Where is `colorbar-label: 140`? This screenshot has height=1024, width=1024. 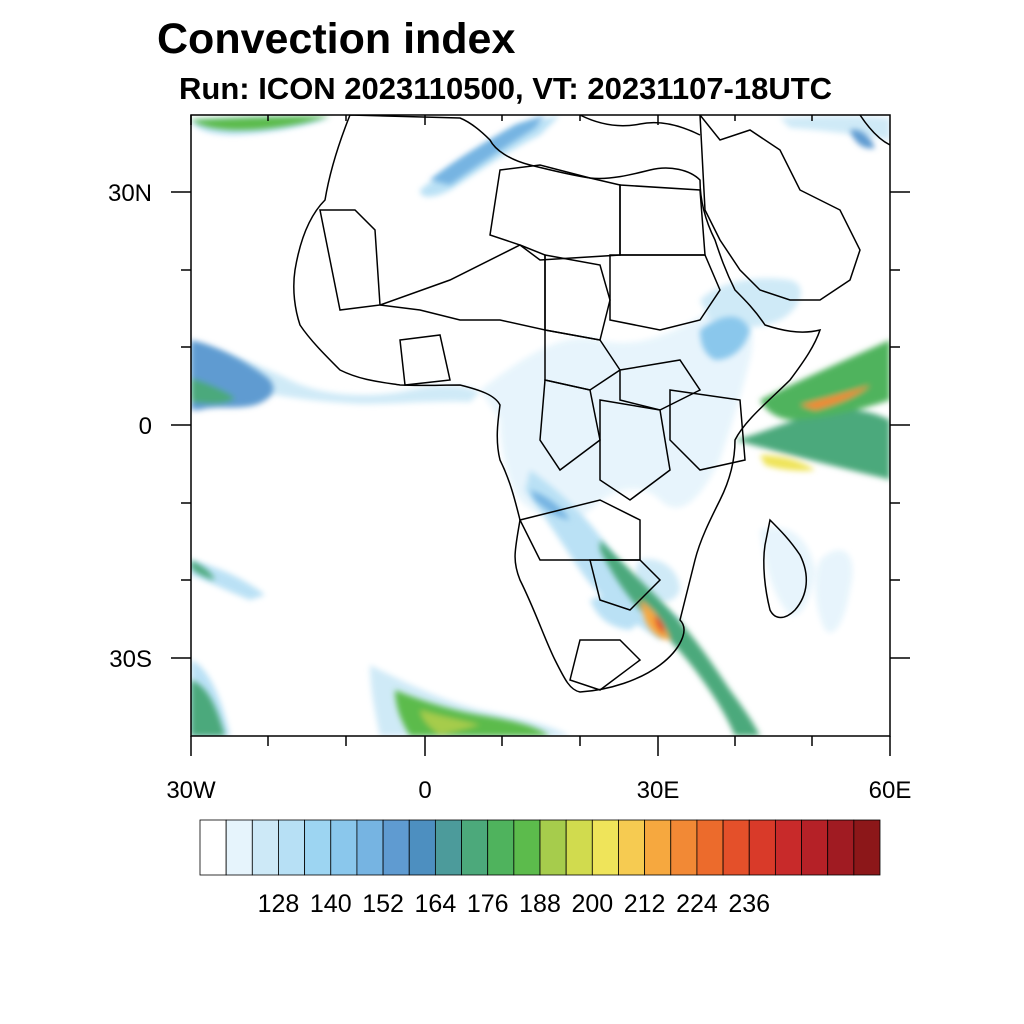
colorbar-label: 140 is located at coordinates (331, 904).